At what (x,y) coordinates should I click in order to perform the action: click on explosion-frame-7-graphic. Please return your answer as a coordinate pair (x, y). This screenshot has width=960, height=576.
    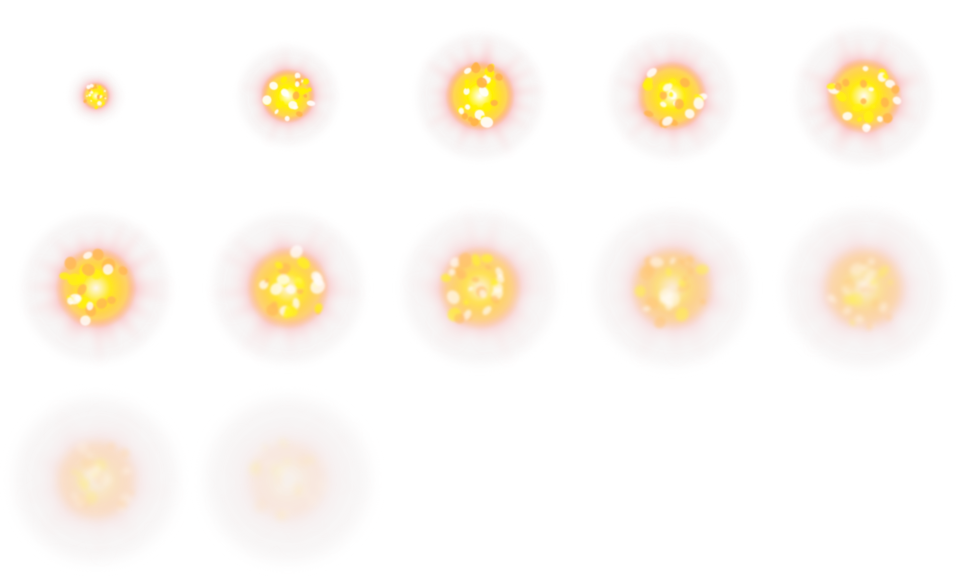
    Looking at the image, I should click on (286, 288).